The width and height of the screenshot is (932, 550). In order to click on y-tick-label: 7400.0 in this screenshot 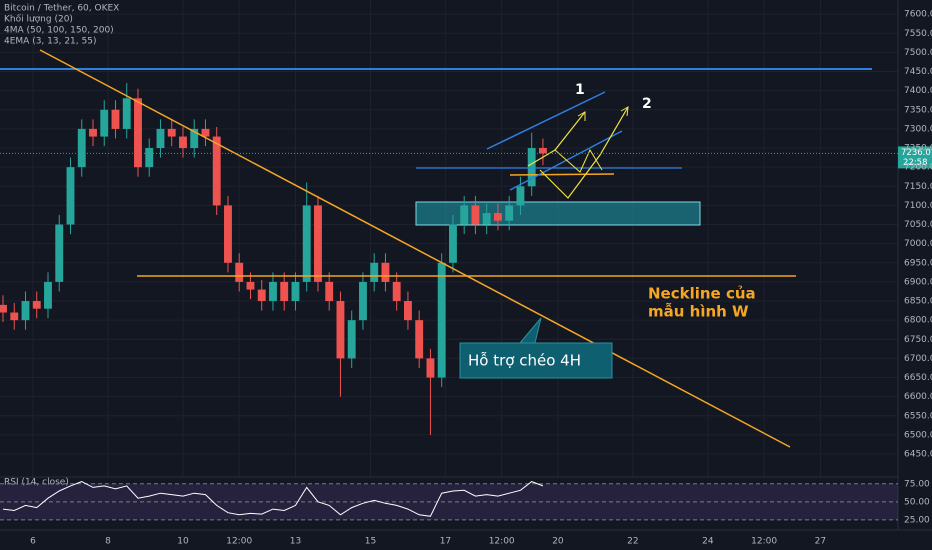, I will do `click(918, 91)`.